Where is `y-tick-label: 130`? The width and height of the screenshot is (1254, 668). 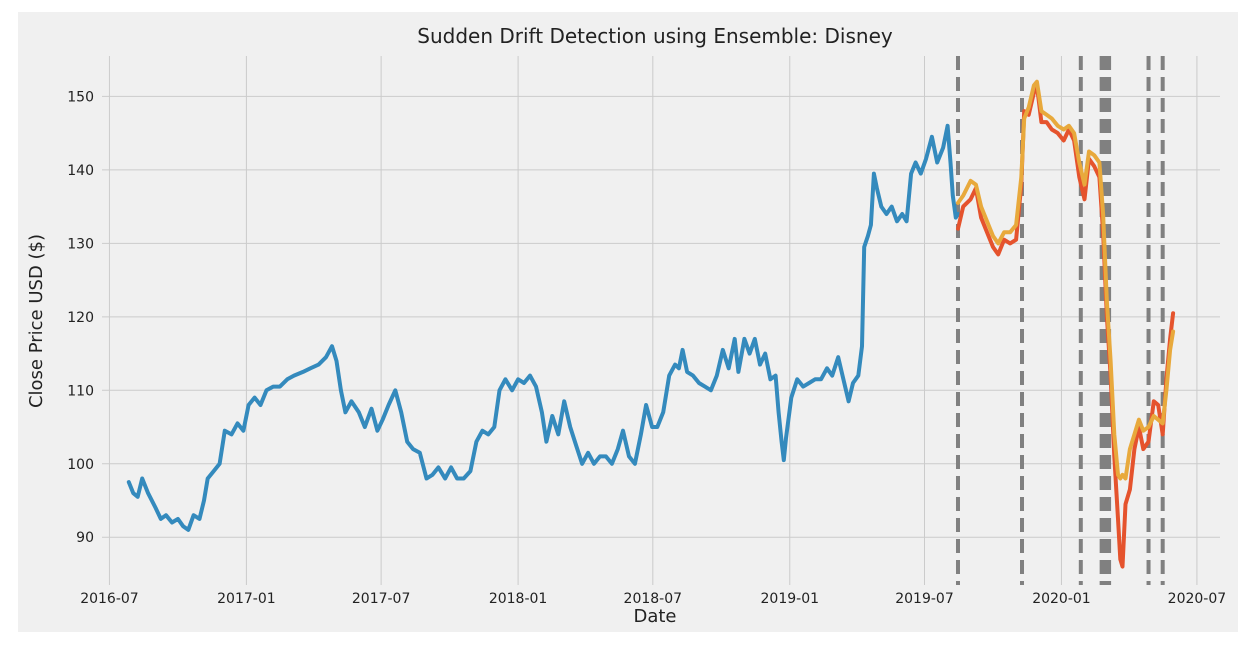
y-tick-label: 130 is located at coordinates (80, 244).